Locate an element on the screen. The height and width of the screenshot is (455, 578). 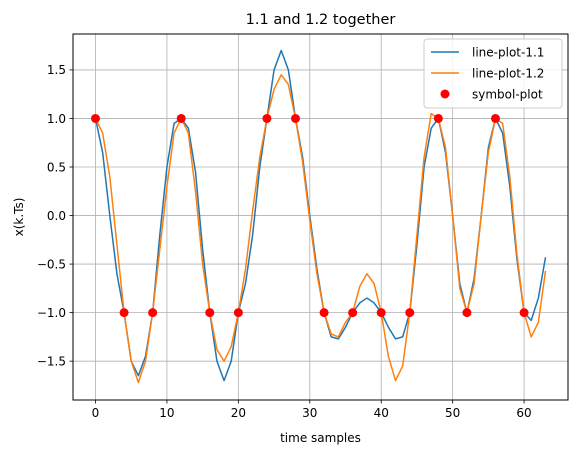
legend-label-symbol-plot: symbol-plot is located at coordinates (507, 94).